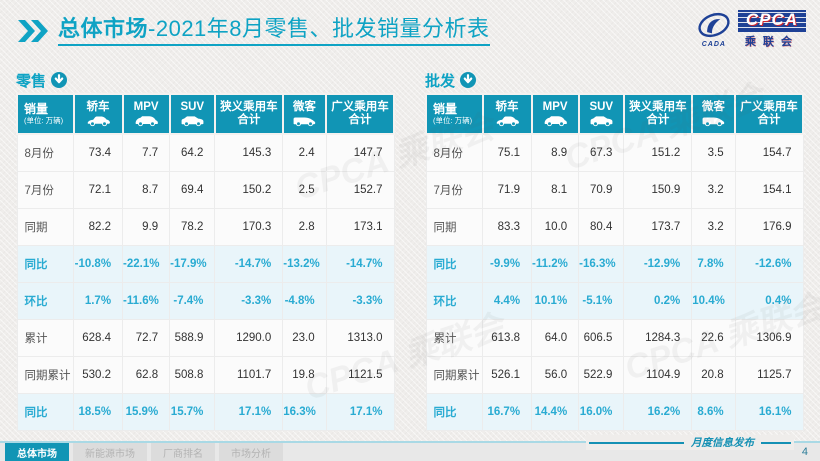 The image size is (820, 461). Describe the element at coordinates (601, 152) in the screenshot. I see `cell: 67.3` at that location.